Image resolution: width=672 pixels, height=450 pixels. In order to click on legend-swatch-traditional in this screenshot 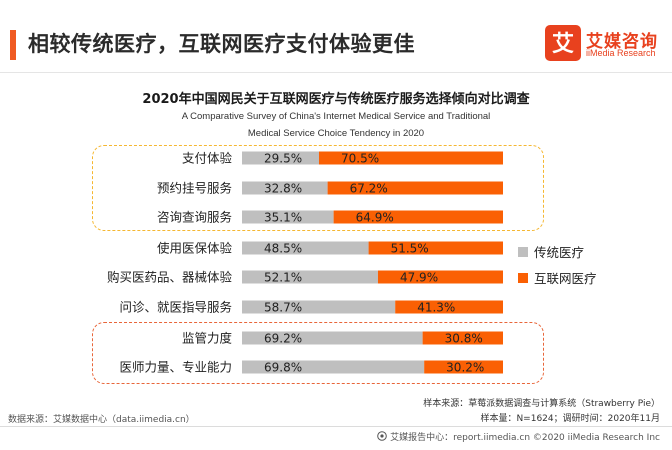, I will do `click(523, 252)`.